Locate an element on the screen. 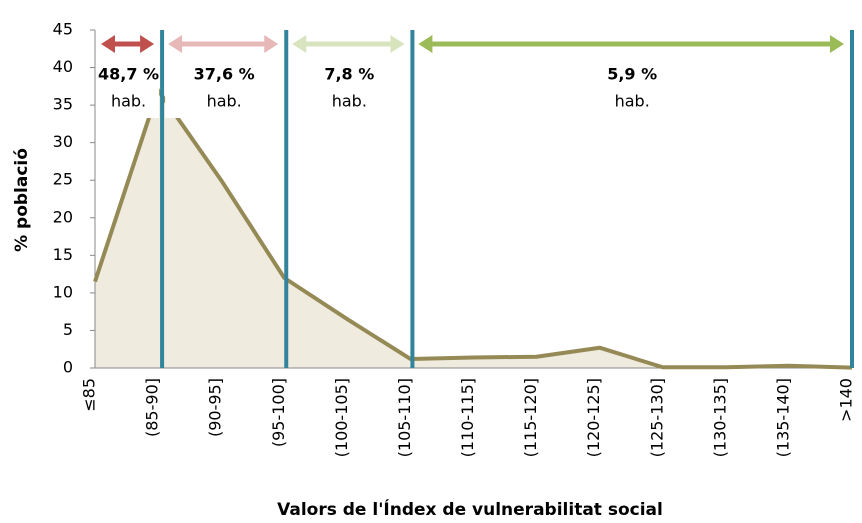 The image size is (862, 523). x-tick-label: (110-115] is located at coordinates (467, 417).